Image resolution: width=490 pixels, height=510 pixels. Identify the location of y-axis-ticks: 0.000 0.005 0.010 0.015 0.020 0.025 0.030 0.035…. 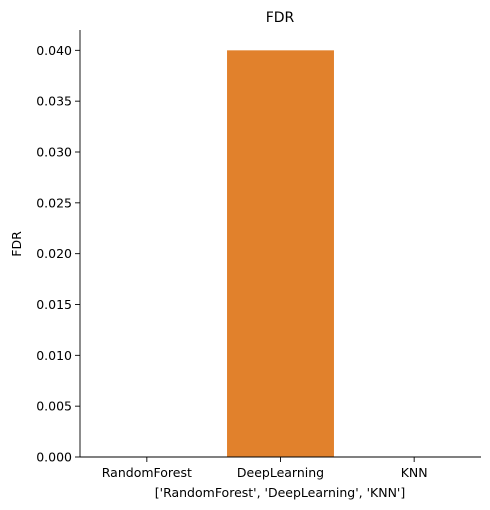
(58, 254).